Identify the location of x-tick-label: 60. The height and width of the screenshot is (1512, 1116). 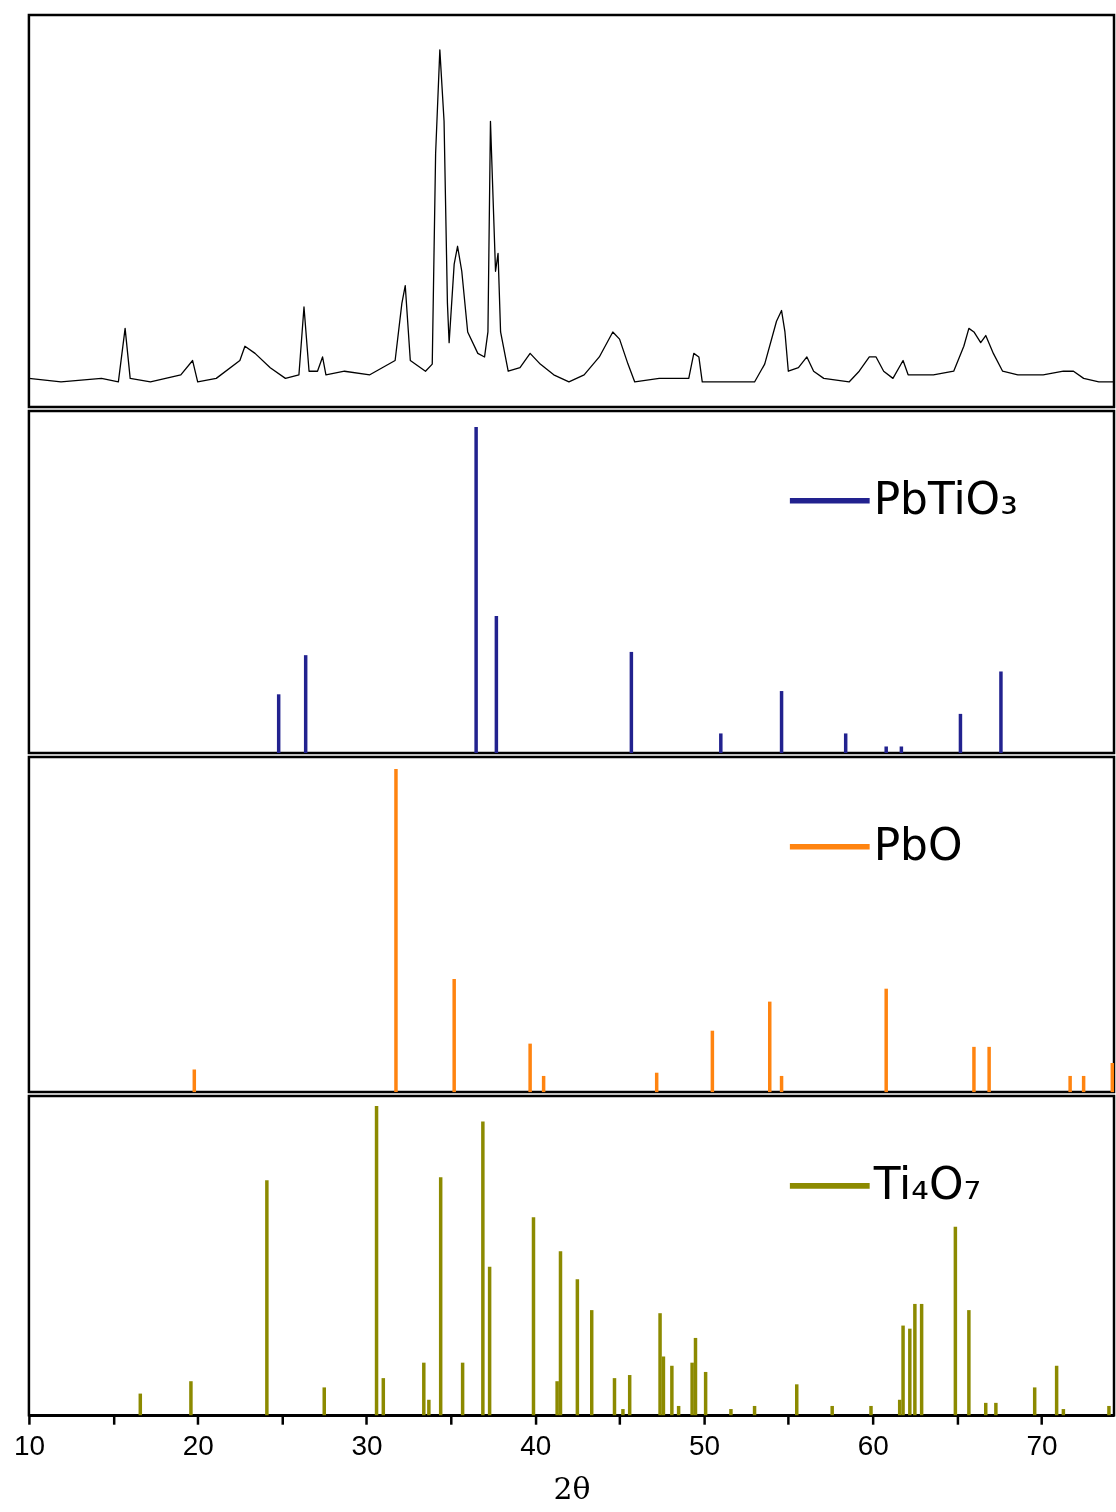
(873, 1445).